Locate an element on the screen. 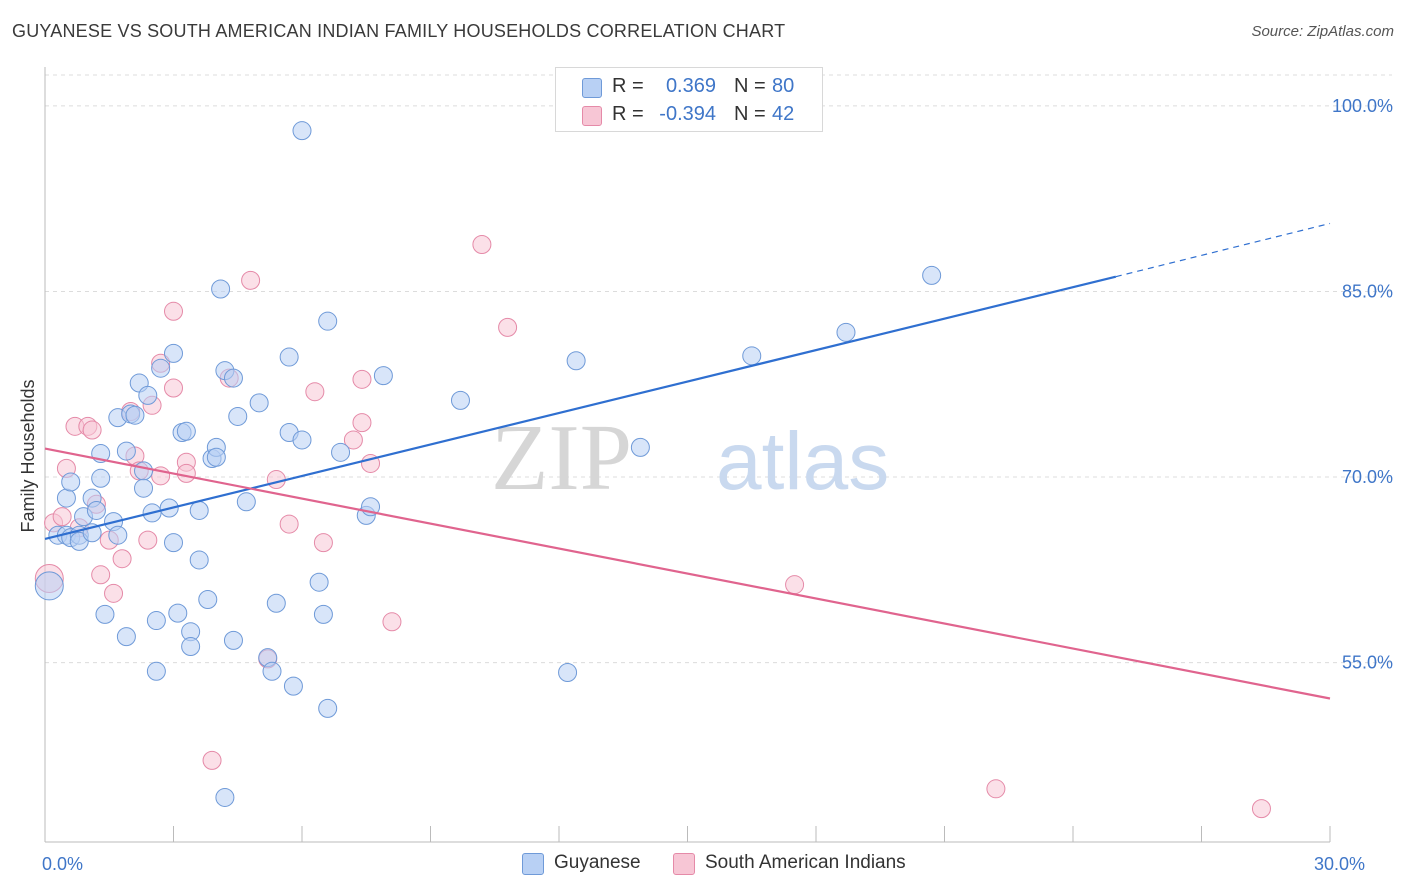 The height and width of the screenshot is (892, 1406). guyanese-legend-swatch is located at coordinates (533, 864).